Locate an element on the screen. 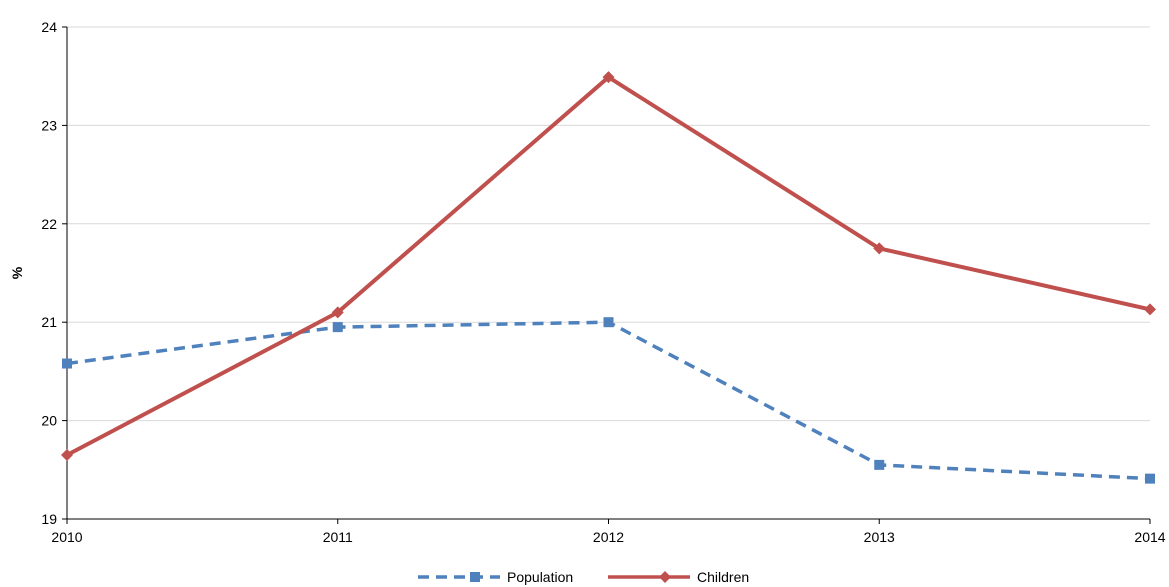  x-tick-label: 2012 is located at coordinates (608, 537).